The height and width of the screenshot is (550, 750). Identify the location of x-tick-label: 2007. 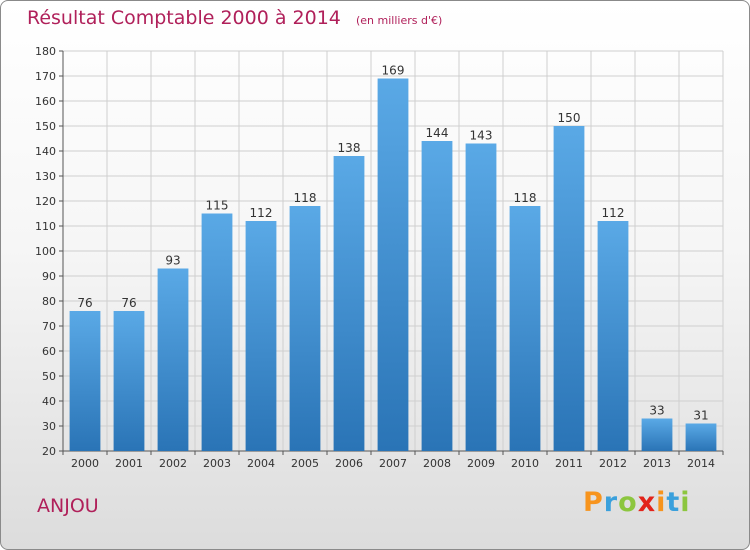
(393, 463).